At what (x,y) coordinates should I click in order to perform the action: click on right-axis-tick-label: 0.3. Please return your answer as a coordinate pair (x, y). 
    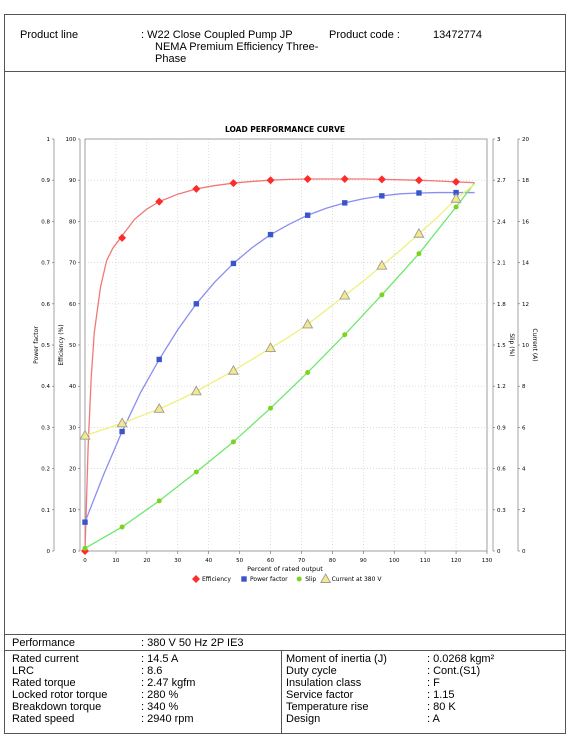
    Looking at the image, I should click on (501, 511).